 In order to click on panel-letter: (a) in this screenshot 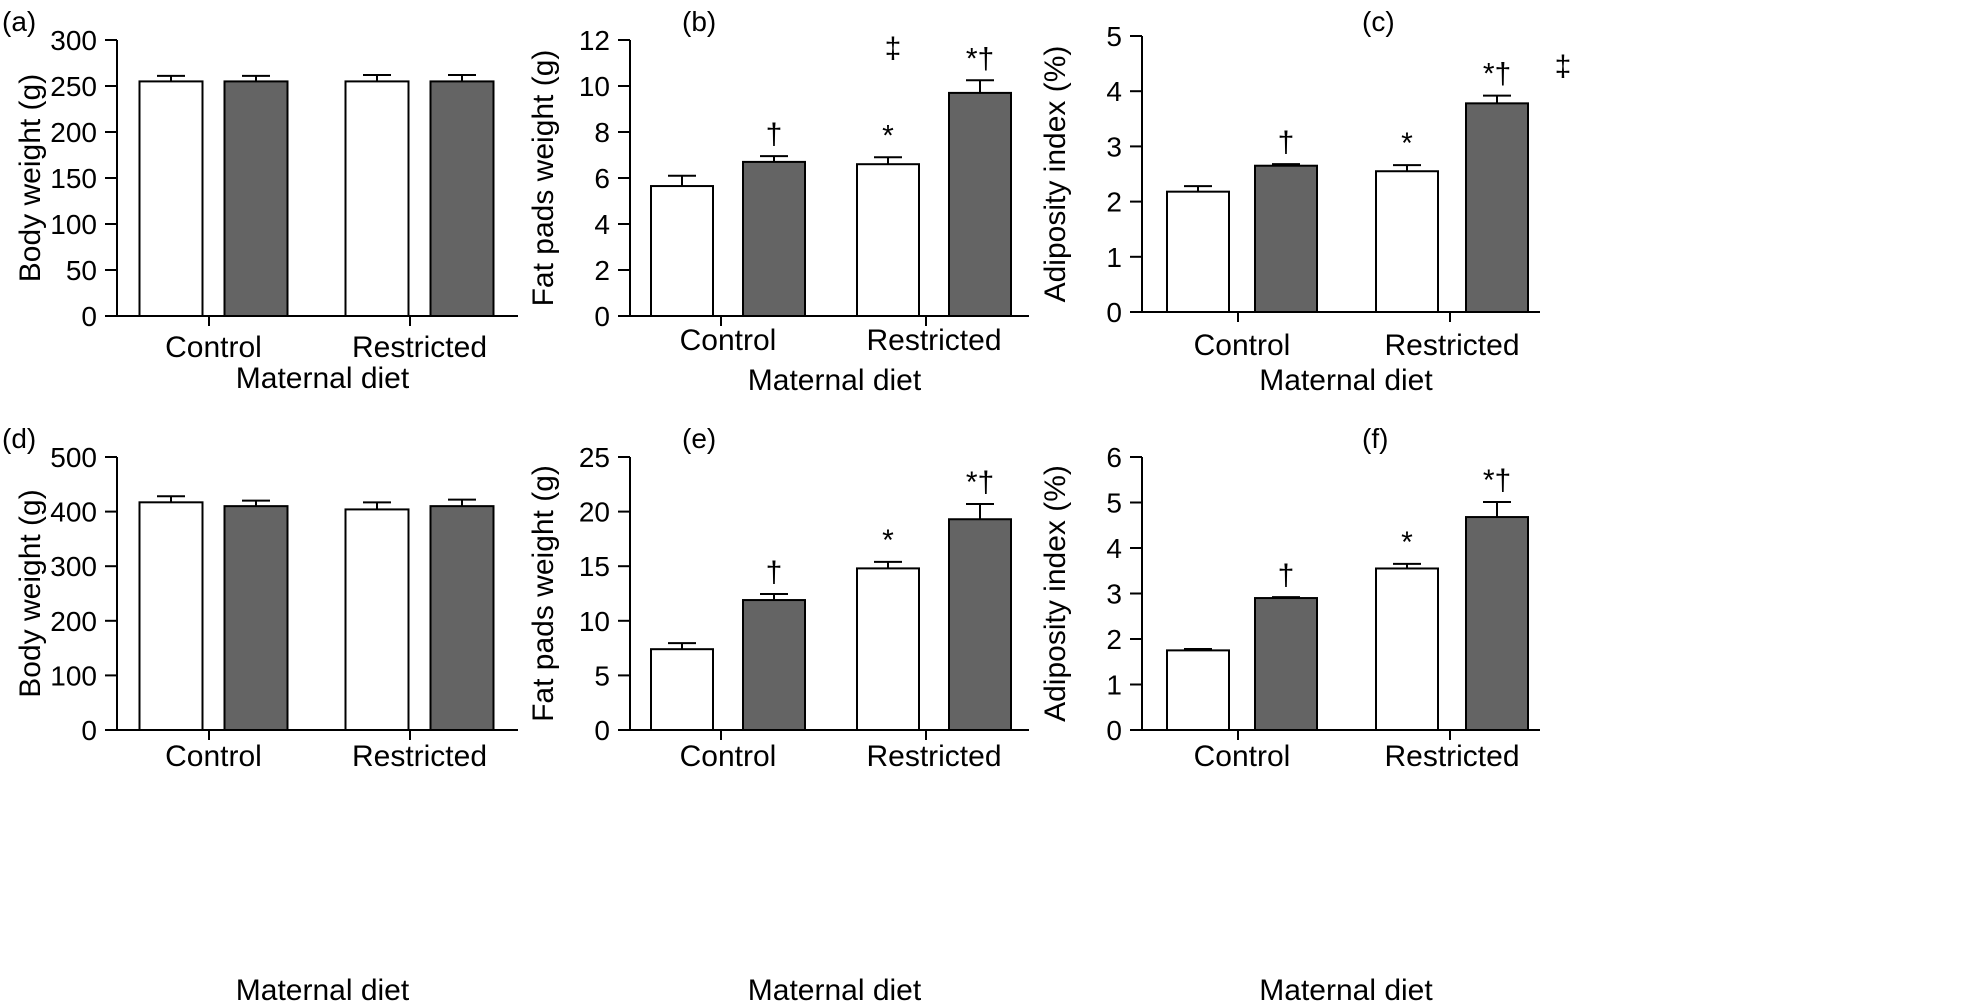, I will do `click(19, 21)`.